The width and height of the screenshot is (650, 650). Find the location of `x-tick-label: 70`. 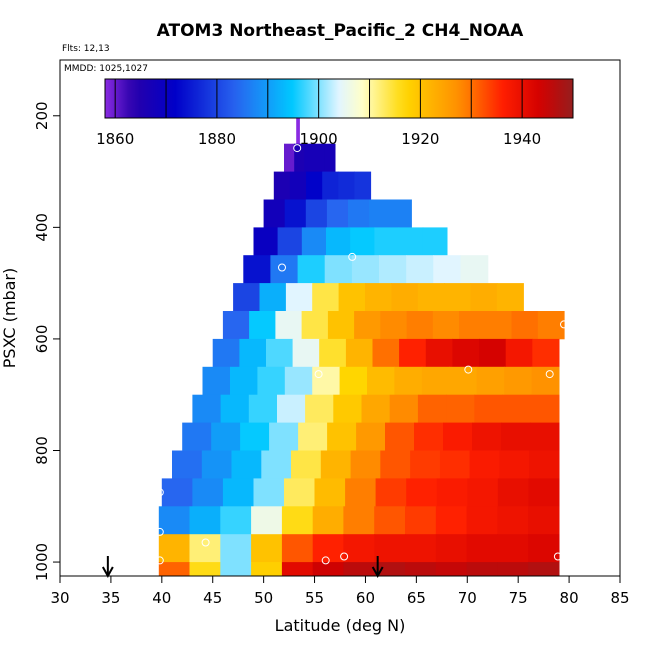

x-tick-label: 70 is located at coordinates (467, 598).